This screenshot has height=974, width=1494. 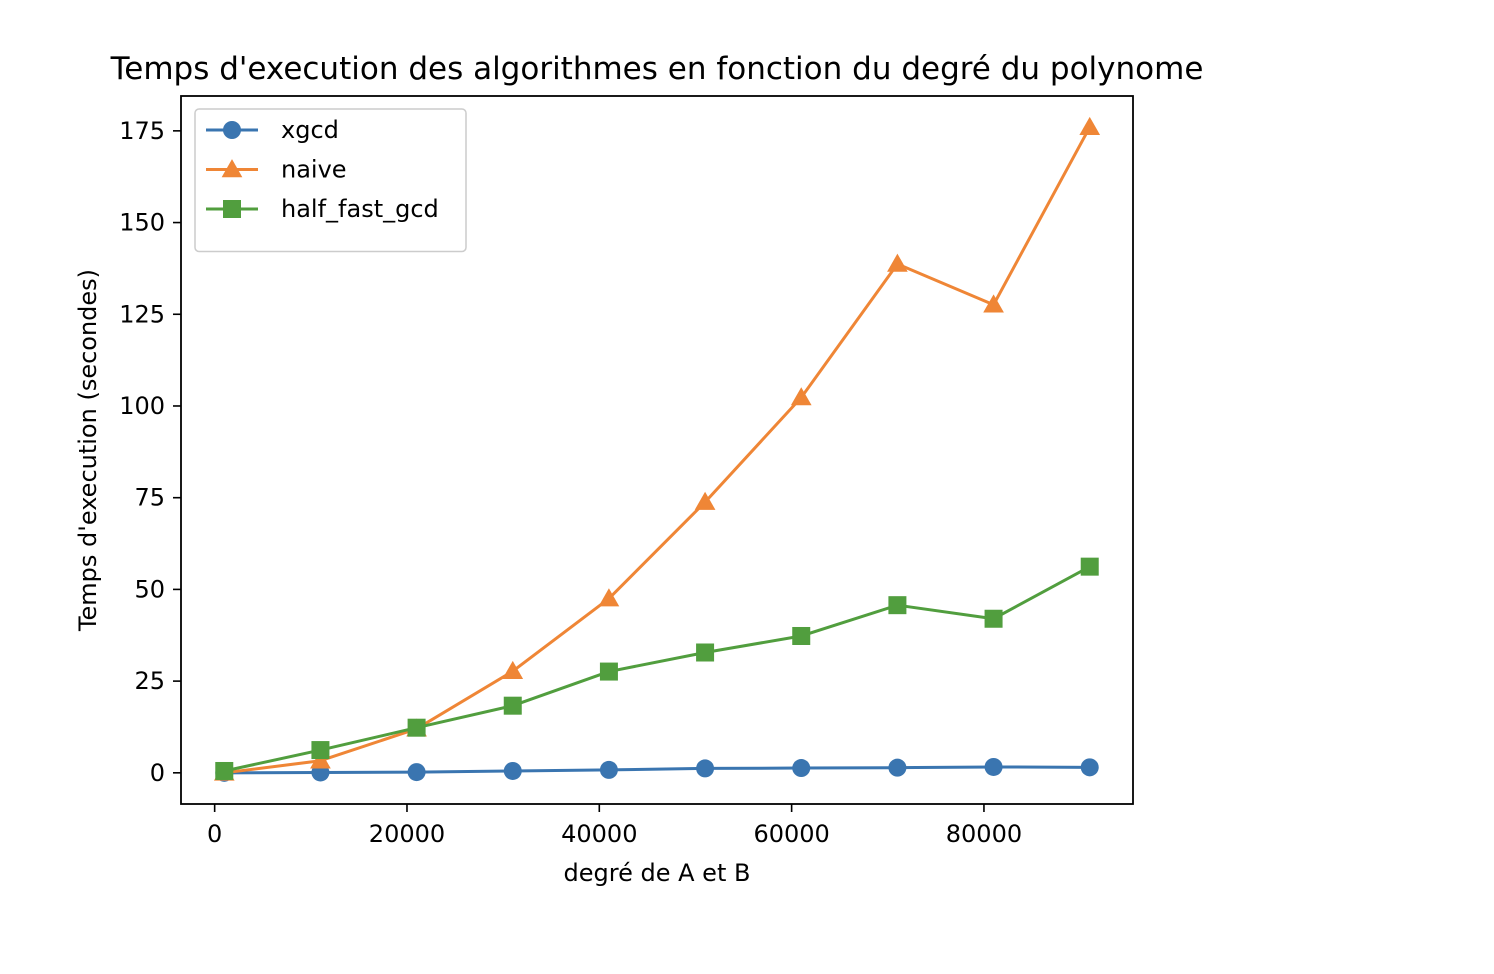 I want to click on x-axis-ticks: 0 20000 40000 60000 80000, so click(x=614, y=826).